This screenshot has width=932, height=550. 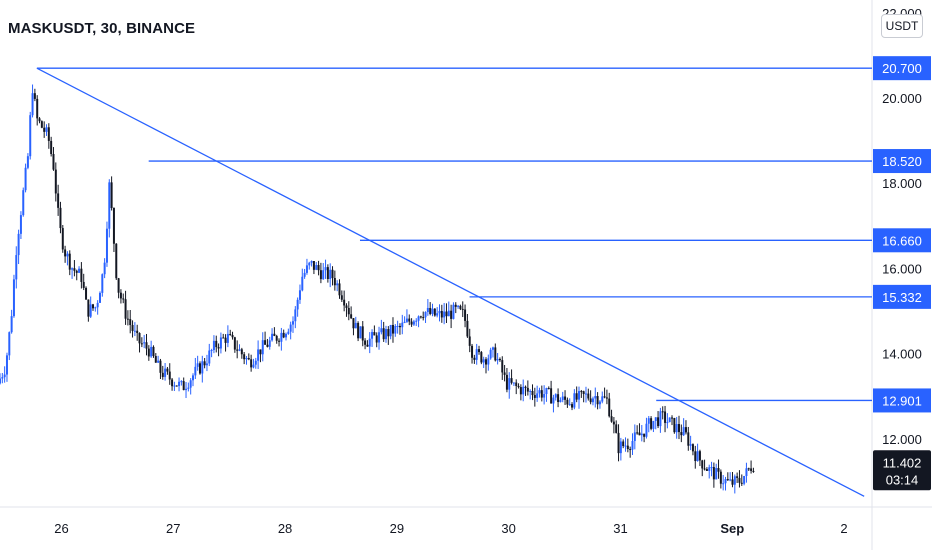 I want to click on level-price-label: 12.901, so click(x=902, y=400).